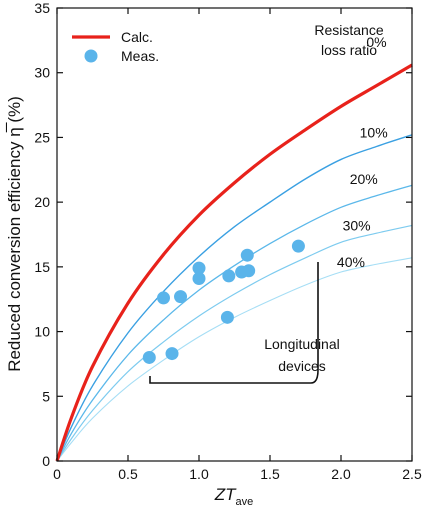 Image resolution: width=424 pixels, height=510 pixels. What do you see at coordinates (42, 332) in the screenshot?
I see `y-tick-label: 10` at bounding box center [42, 332].